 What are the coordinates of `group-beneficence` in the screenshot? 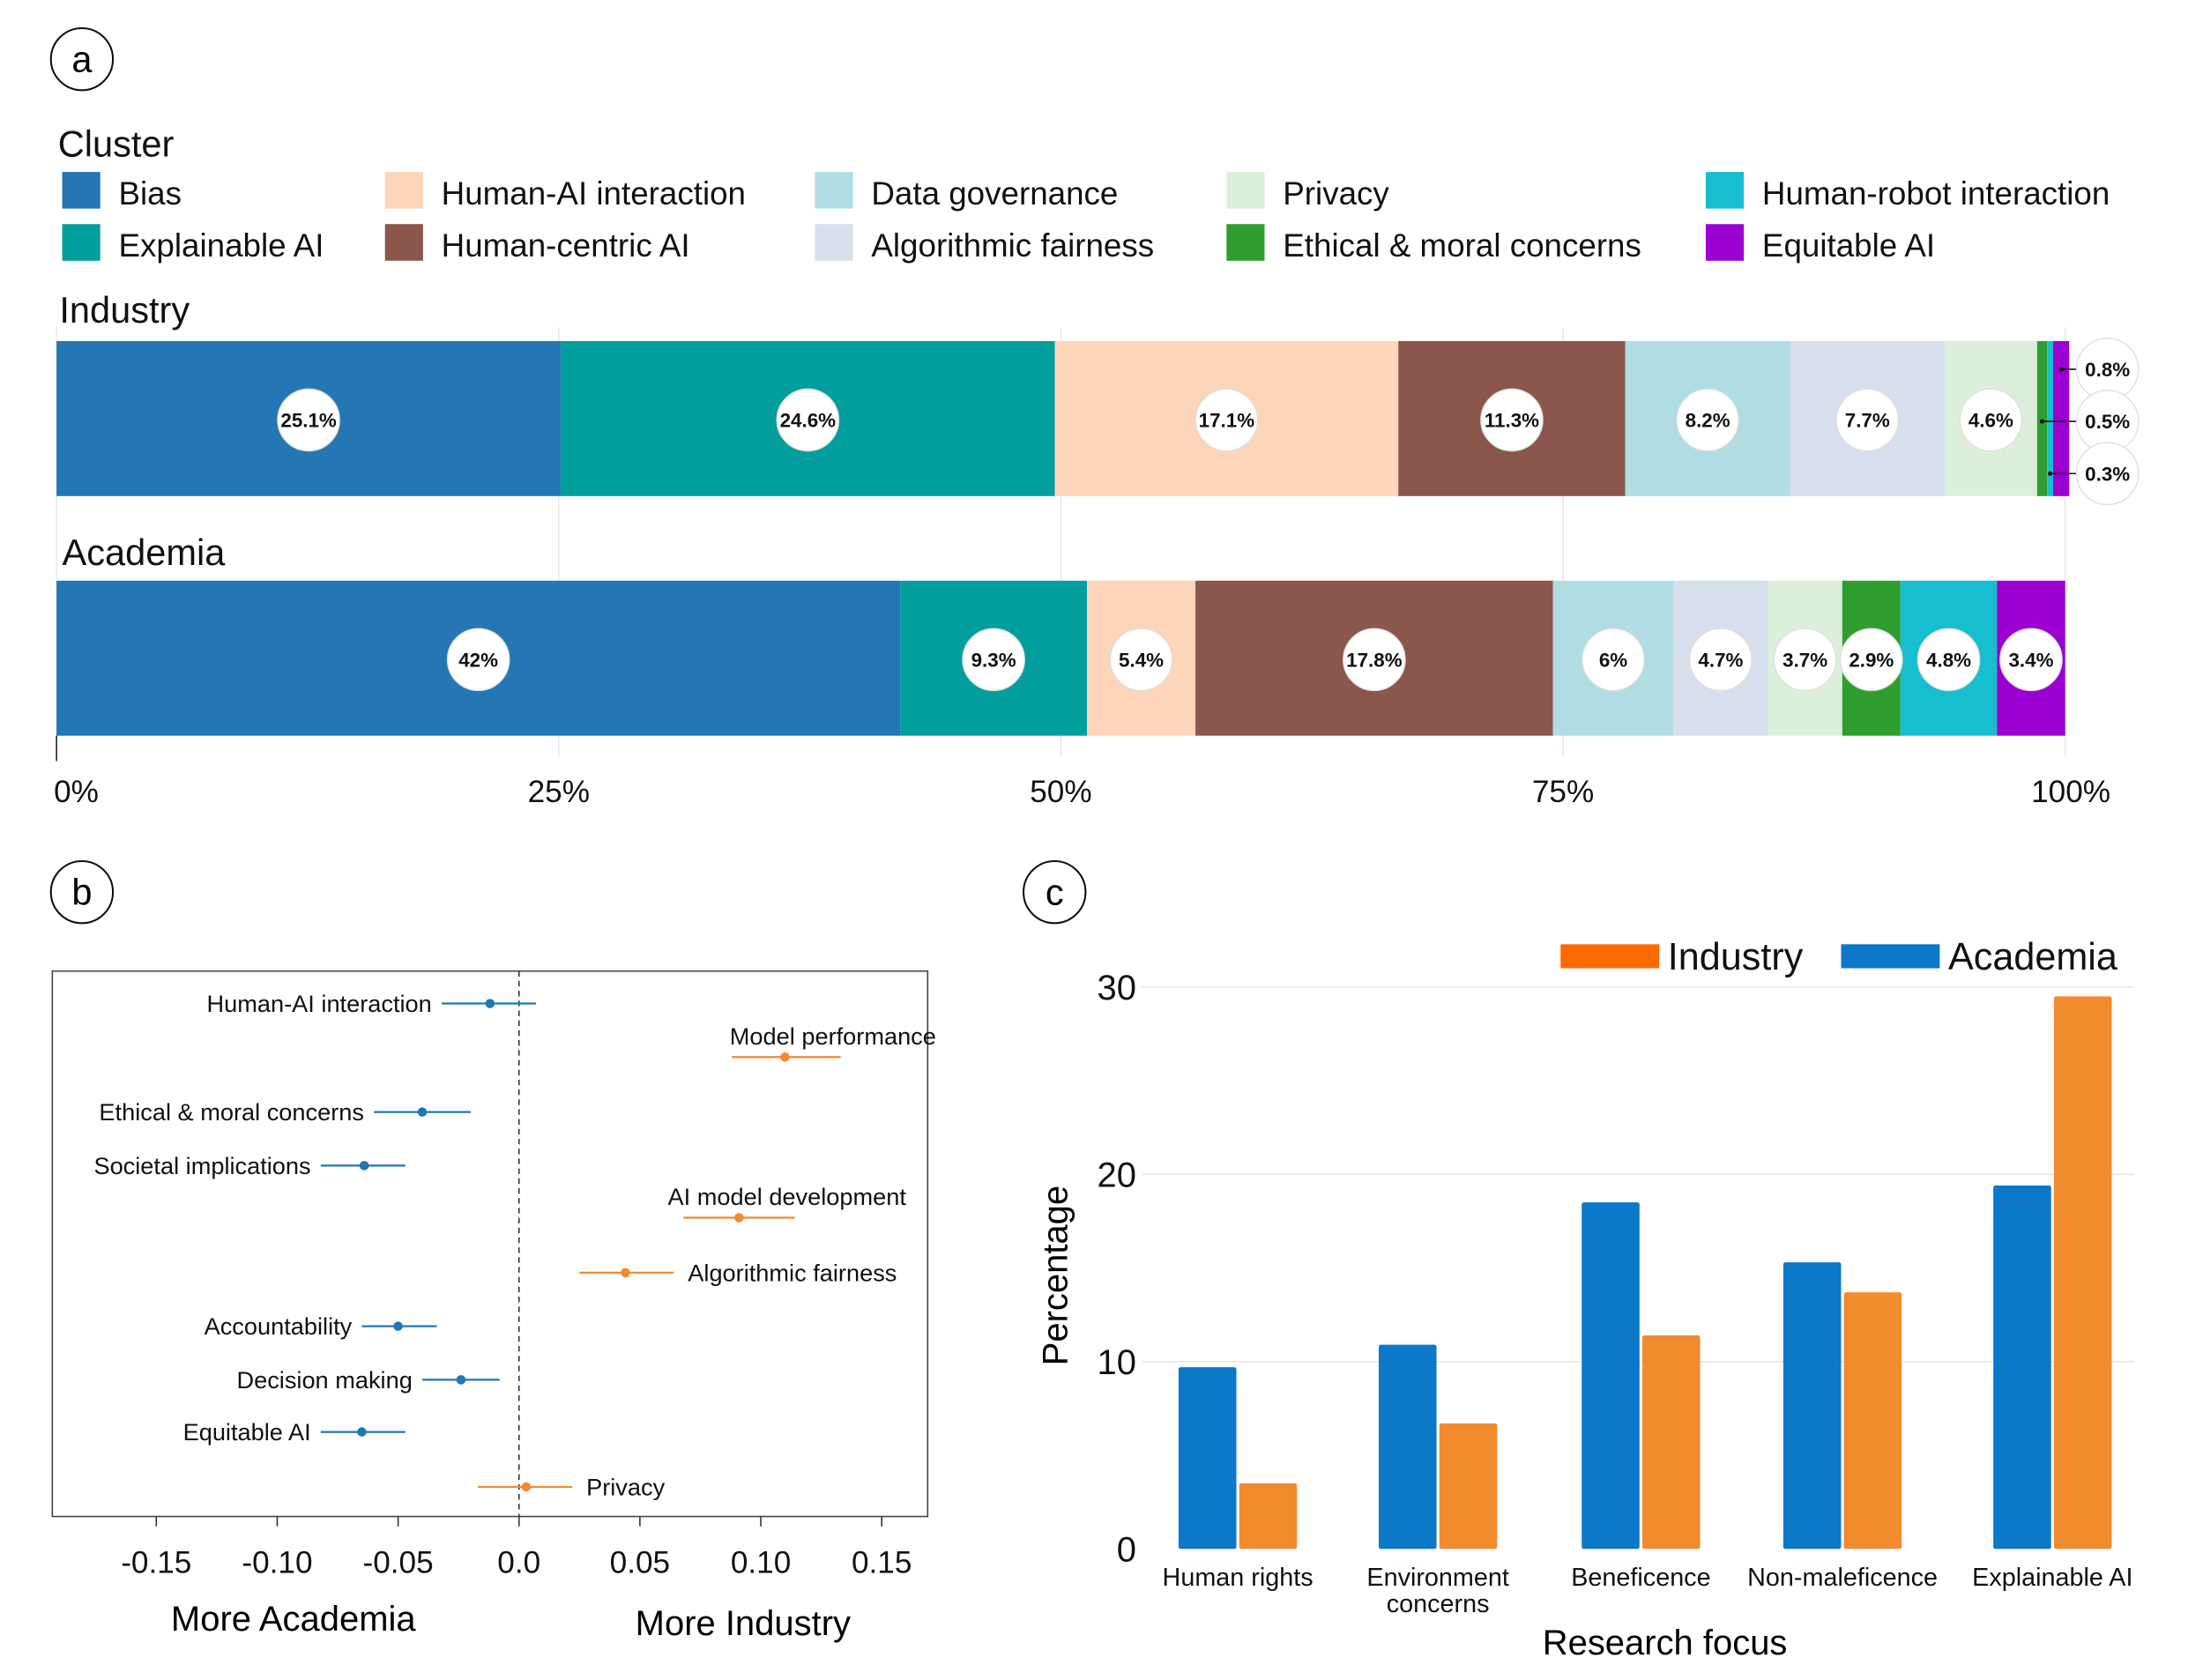 It's located at (1641, 1376).